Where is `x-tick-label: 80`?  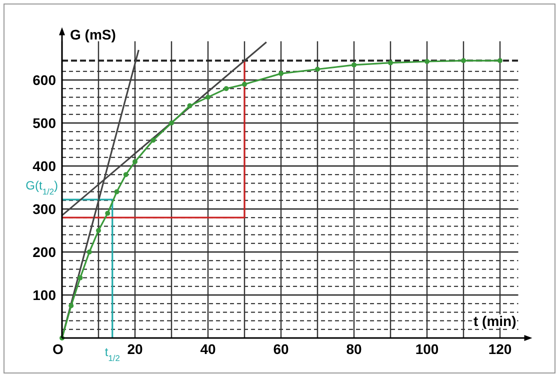
x-tick-label: 80 is located at coordinates (354, 349).